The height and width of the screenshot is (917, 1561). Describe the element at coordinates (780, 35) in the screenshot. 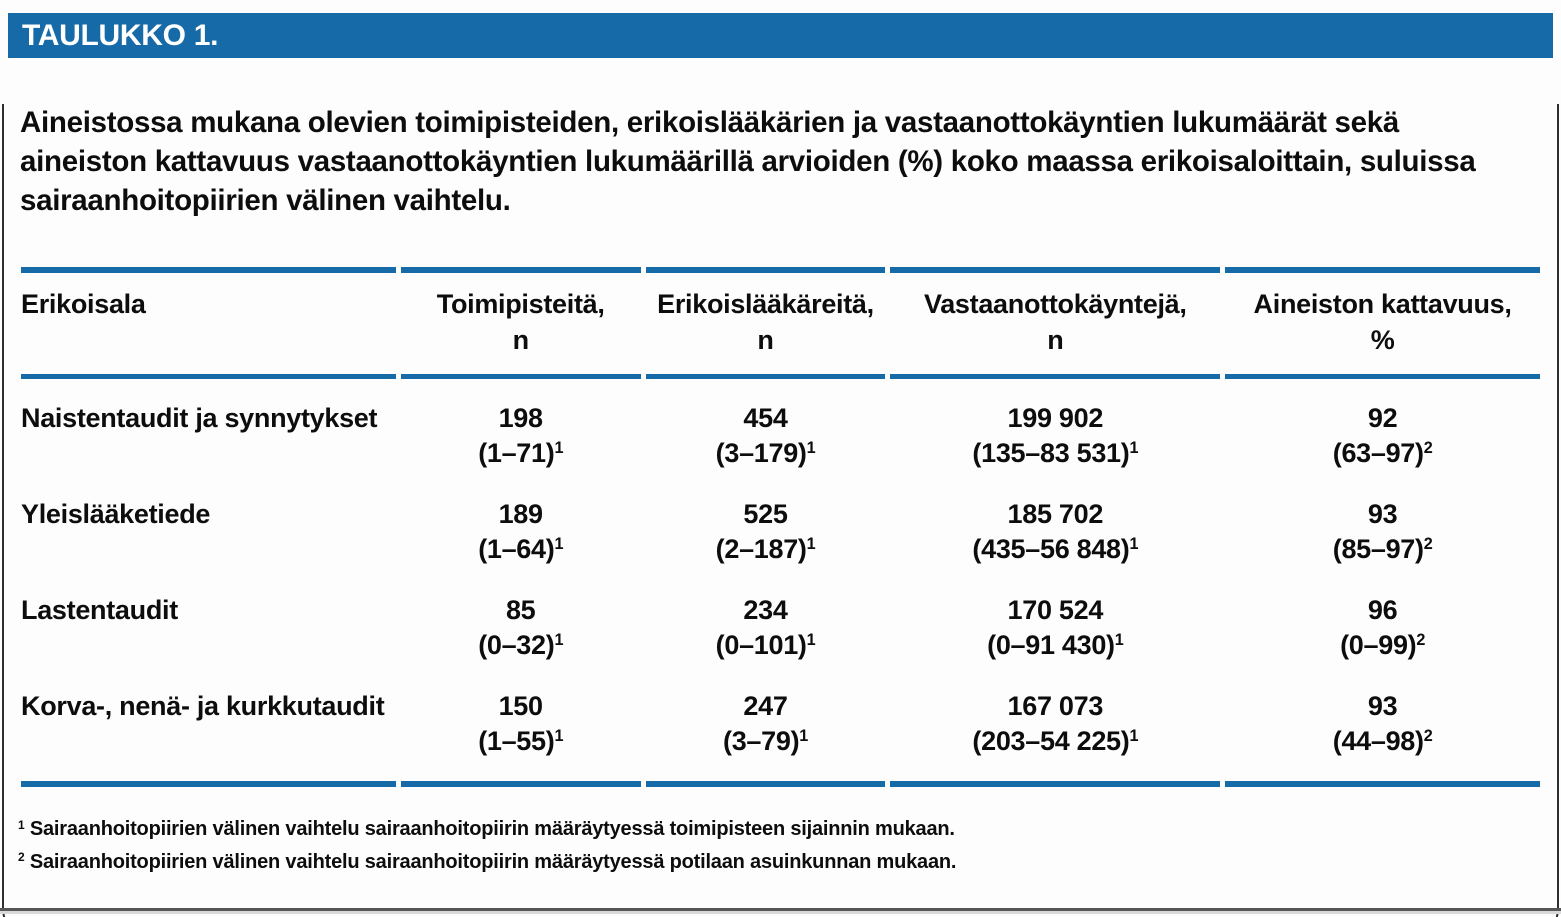

I see `table-tag-bar: TAULUKKO 1.` at that location.